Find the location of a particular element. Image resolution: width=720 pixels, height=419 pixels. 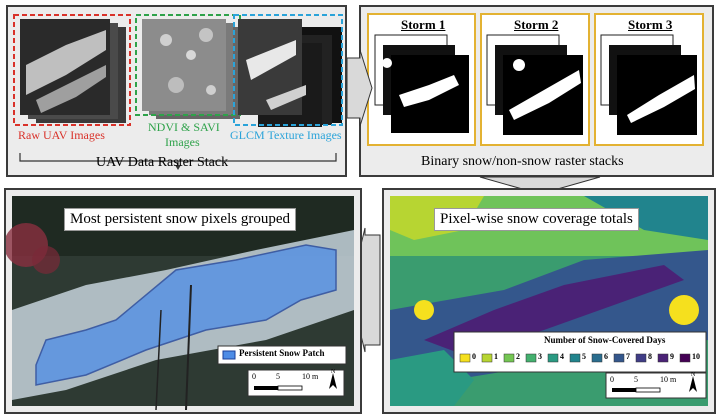

legend-item-label: 2 is located at coordinates (518, 356).